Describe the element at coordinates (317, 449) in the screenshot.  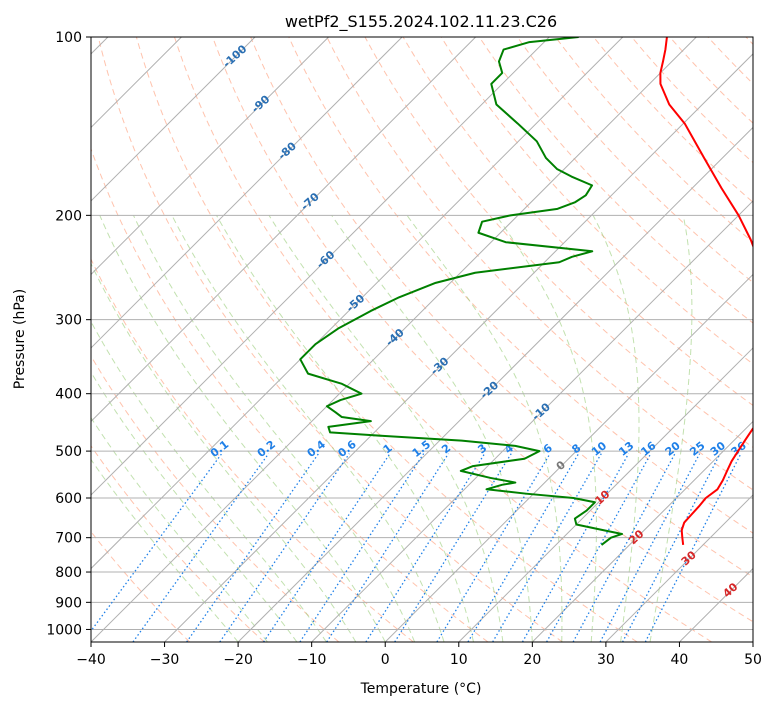
I see `mixing-ratio-label: 0.4` at that location.